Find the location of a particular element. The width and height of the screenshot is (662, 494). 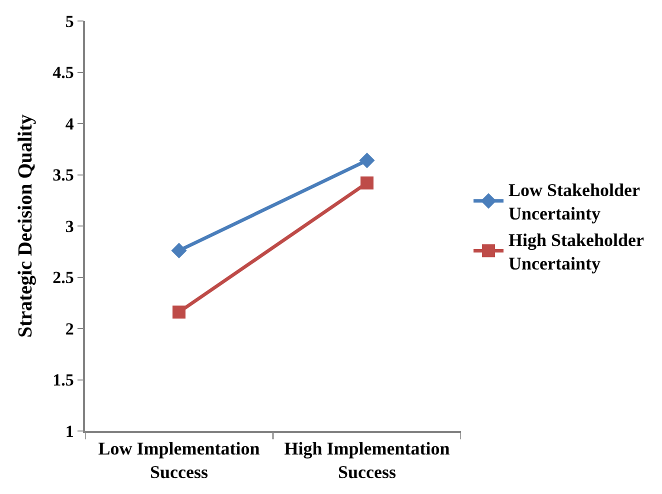

y-tick-label: 5 is located at coordinates (69, 21).